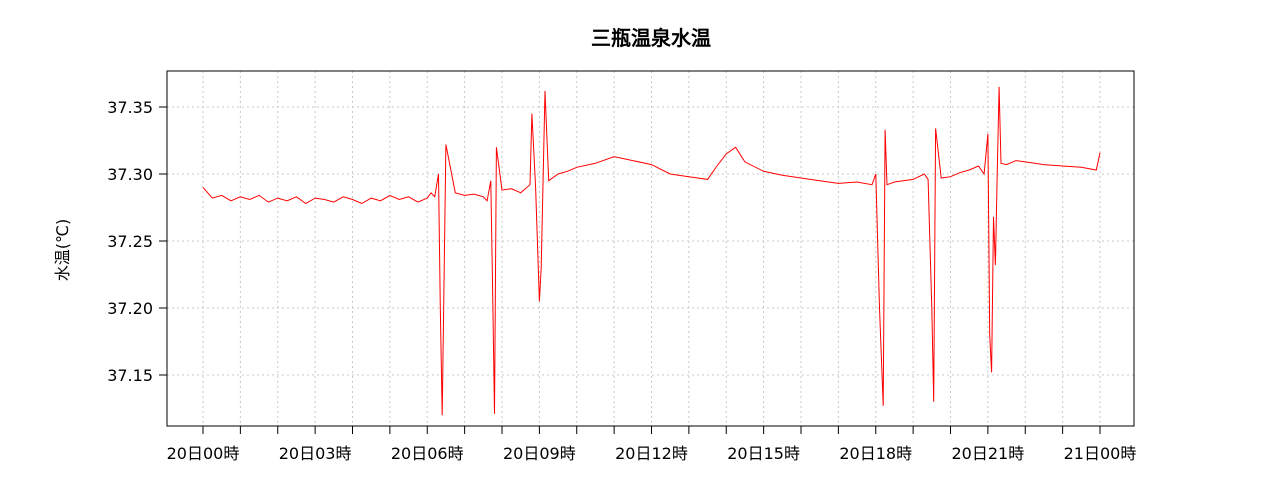  I want to click on x-tick-label-5: 20日15時, so click(763, 453).